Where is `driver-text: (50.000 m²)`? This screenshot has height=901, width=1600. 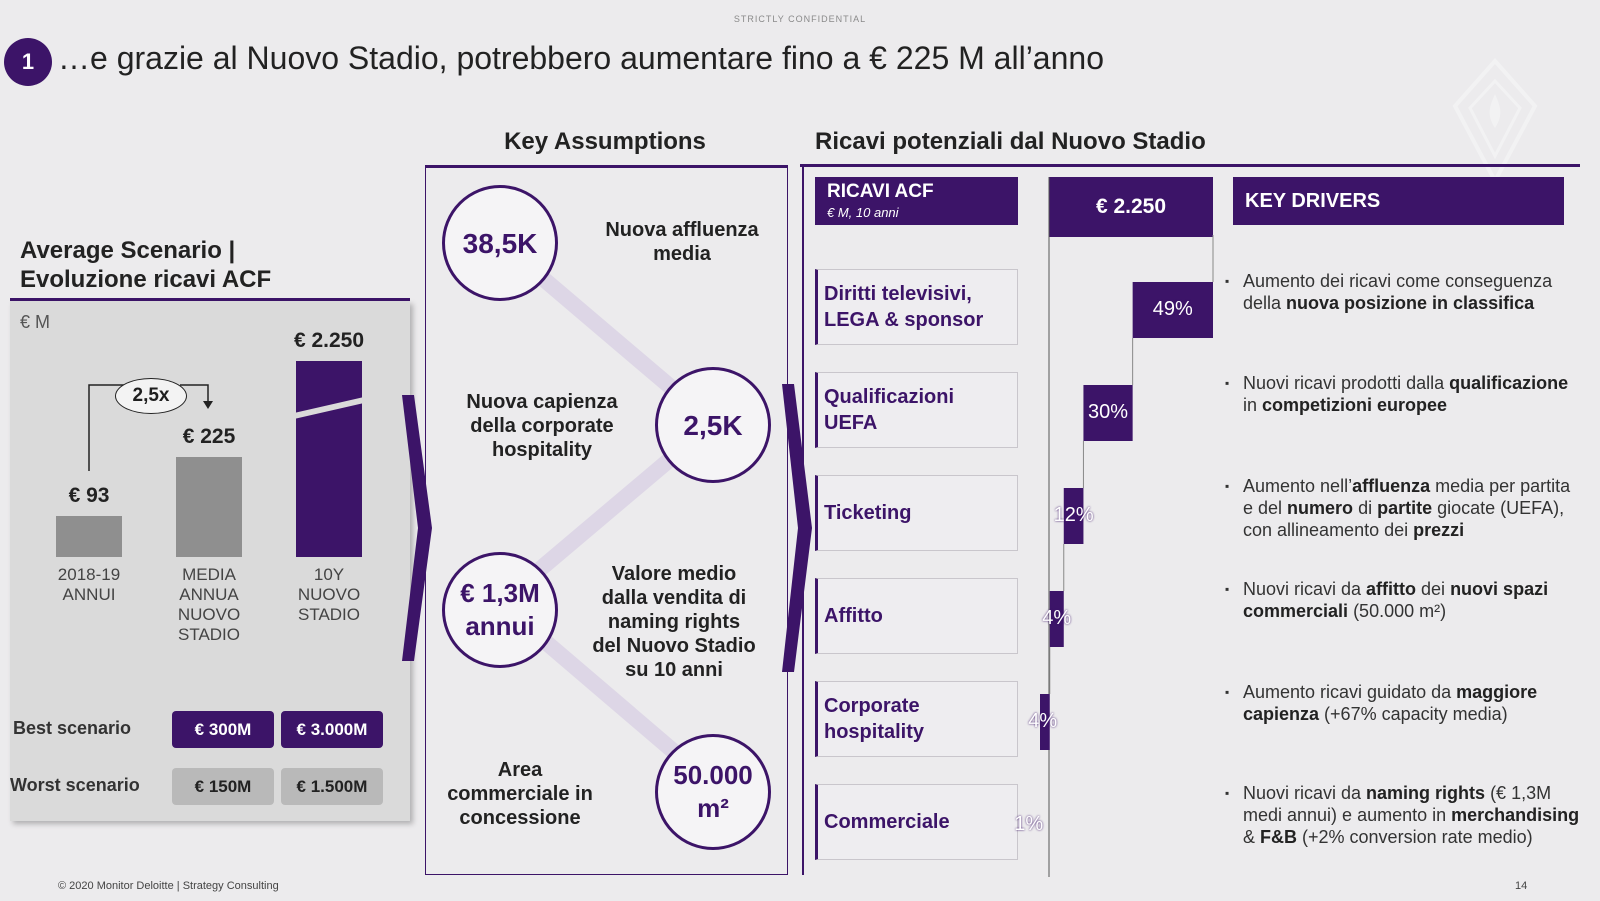 driver-text: (50.000 m²) is located at coordinates (1397, 611).